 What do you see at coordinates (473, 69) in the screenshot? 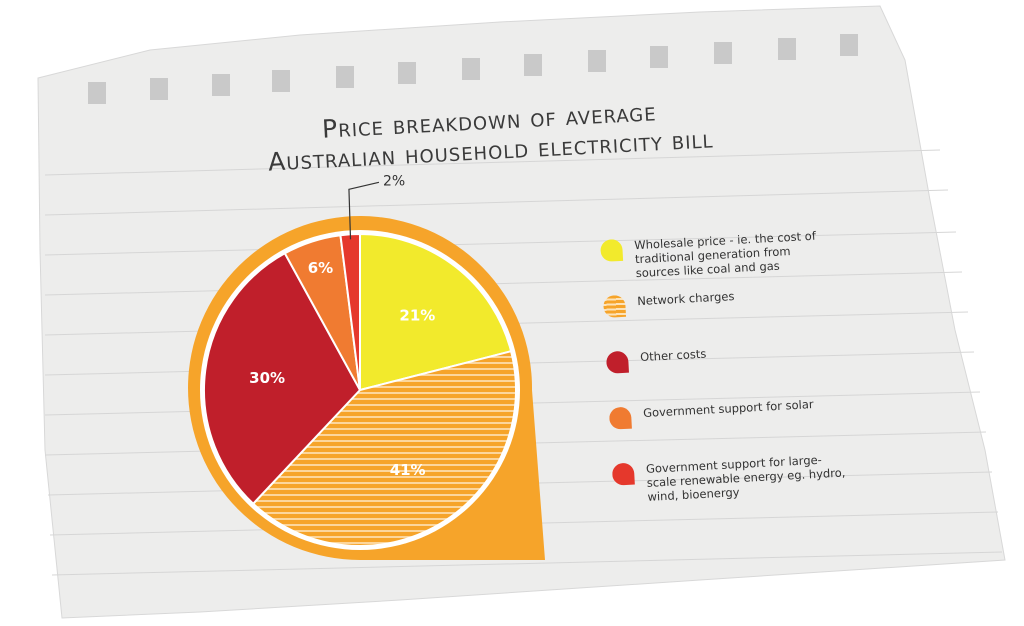
I see `holes` at bounding box center [473, 69].